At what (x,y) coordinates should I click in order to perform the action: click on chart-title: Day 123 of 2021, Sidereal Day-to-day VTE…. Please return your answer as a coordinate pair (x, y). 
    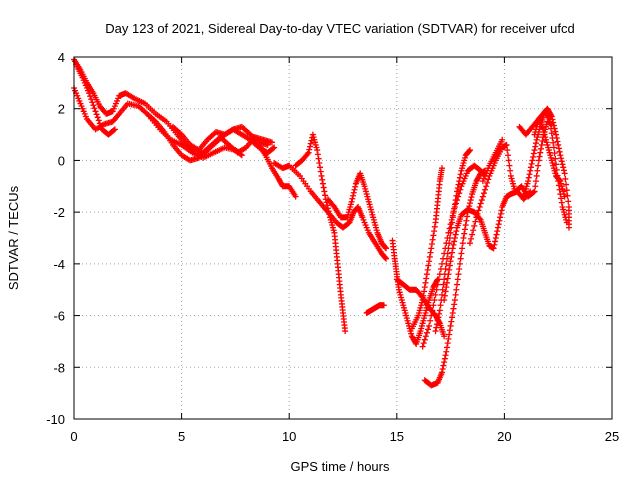
    Looking at the image, I should click on (339, 28).